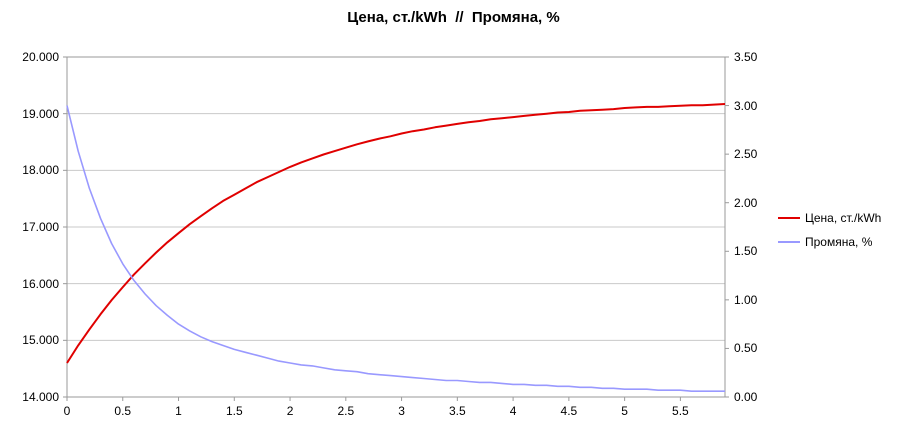 The width and height of the screenshot is (907, 438). Describe the element at coordinates (178, 411) in the screenshot. I see `x-axis-tick-label: 1` at that location.